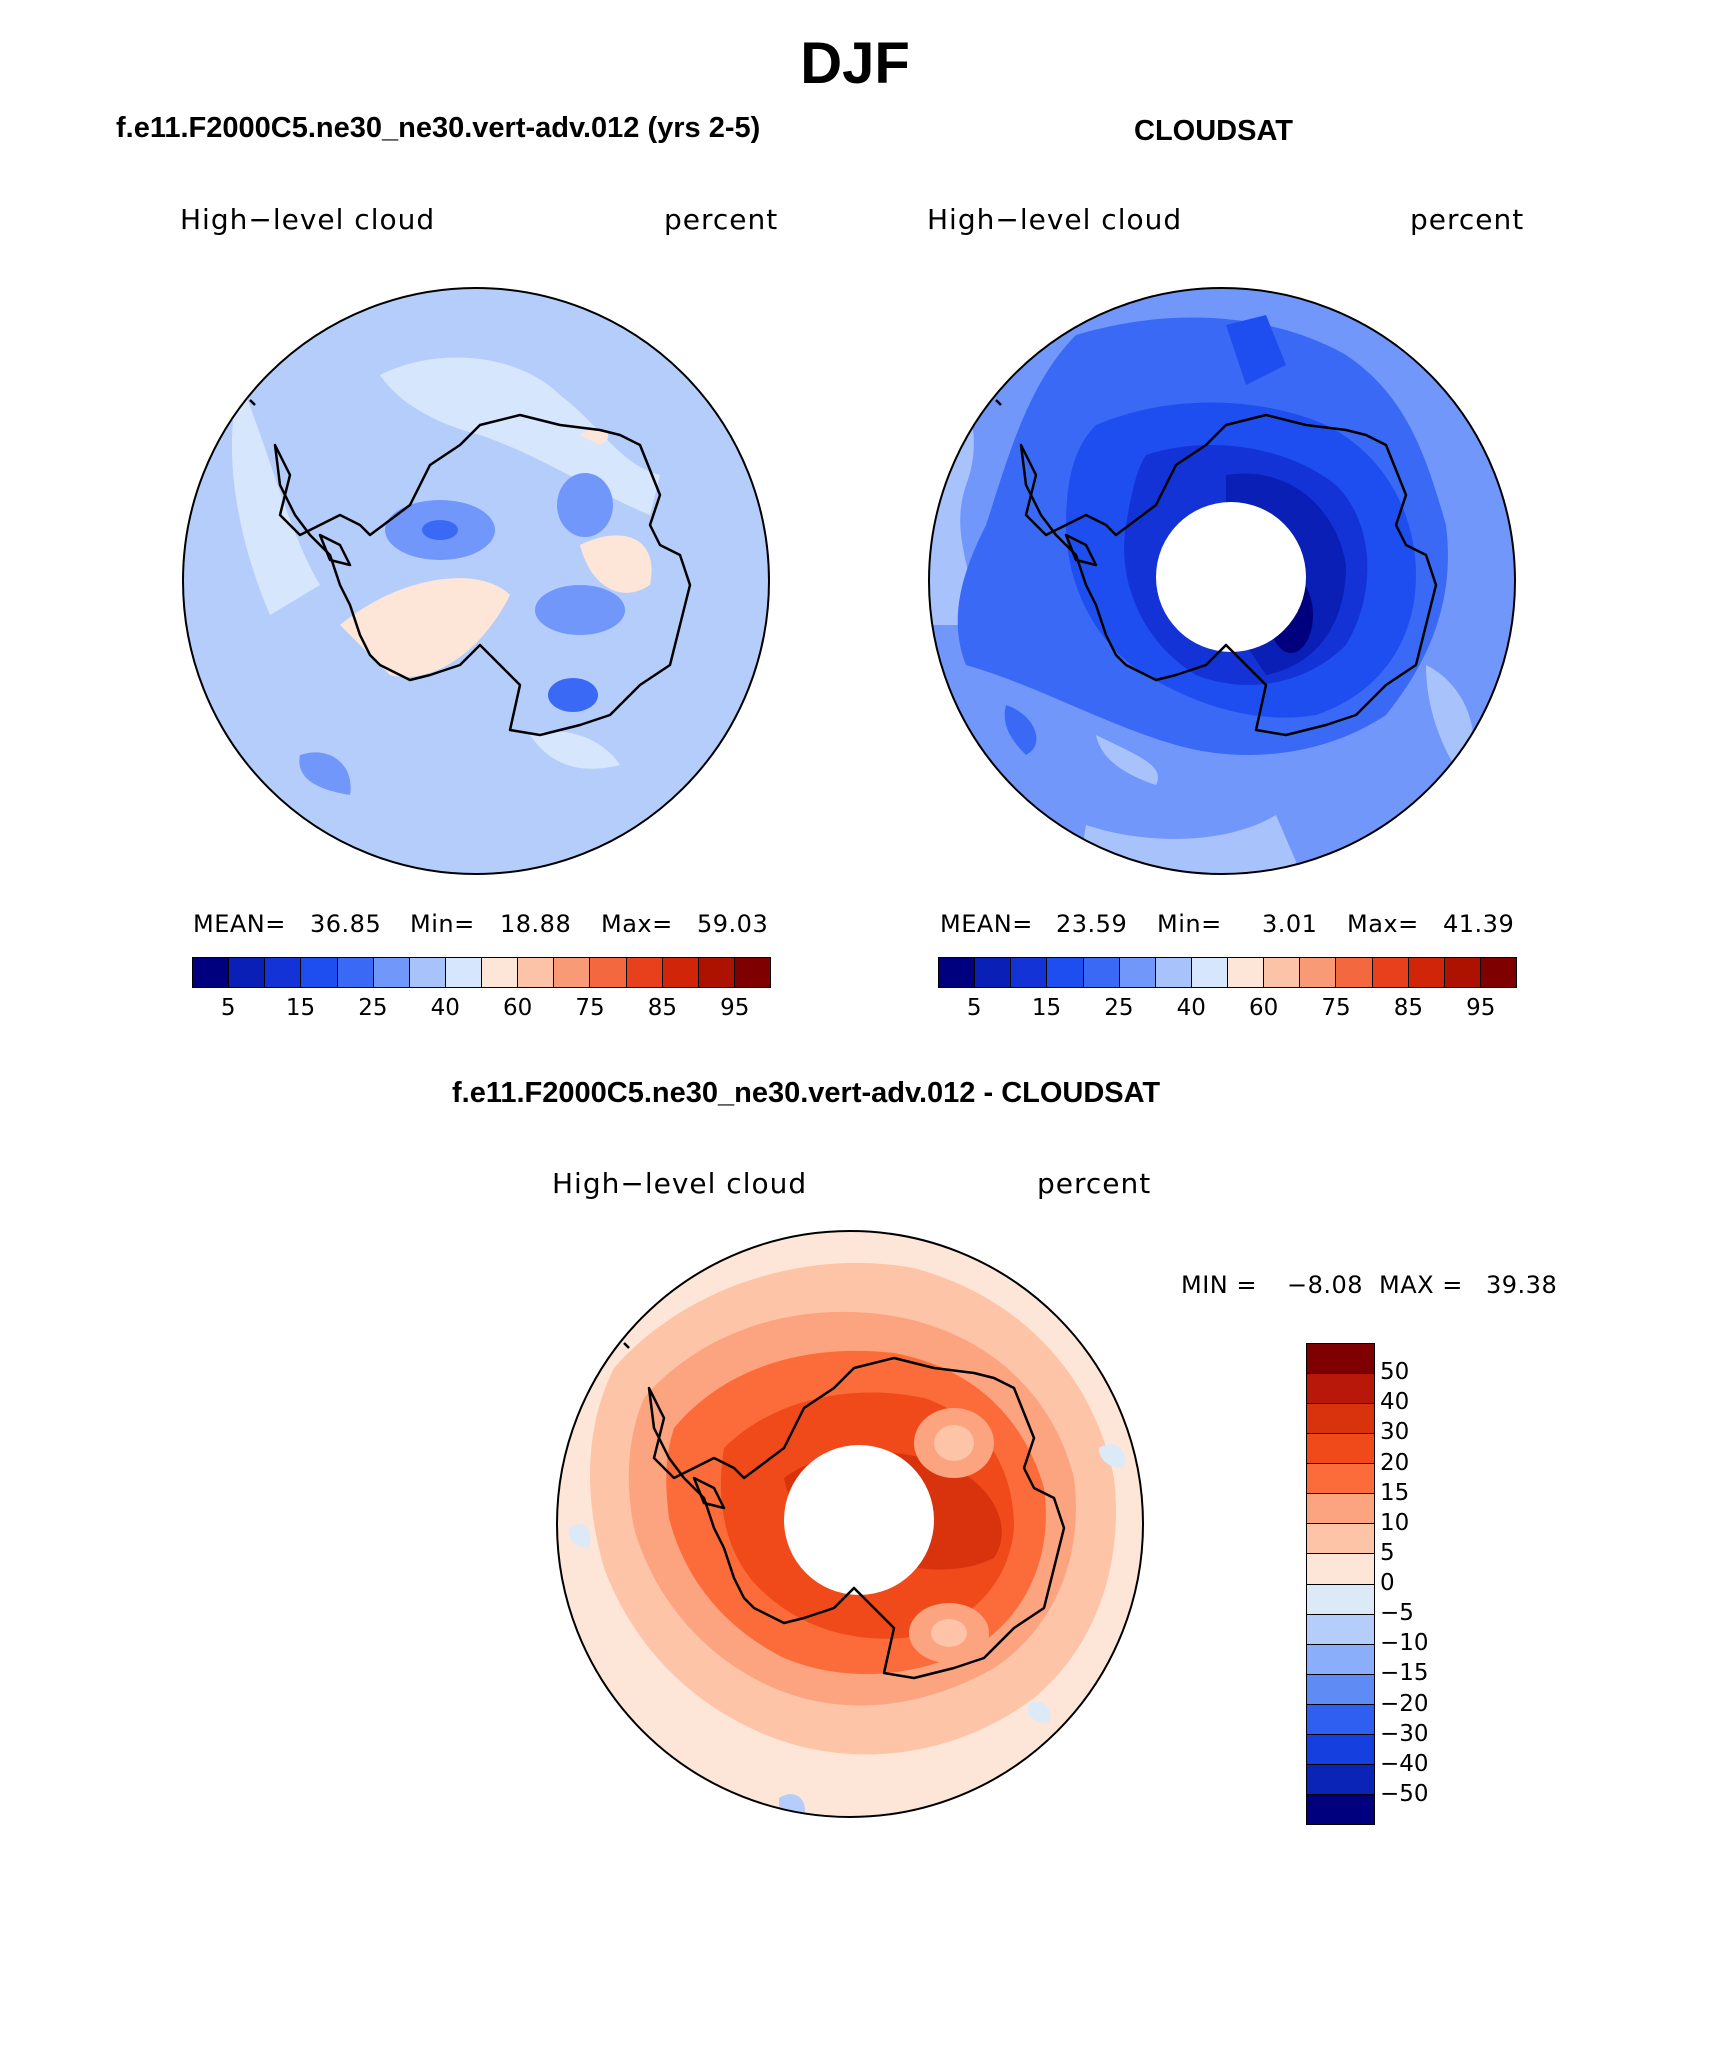 The height and width of the screenshot is (2061, 1710). Describe the element at coordinates (1479, 924) in the screenshot. I see `obs-max-value: 41.39` at that location.